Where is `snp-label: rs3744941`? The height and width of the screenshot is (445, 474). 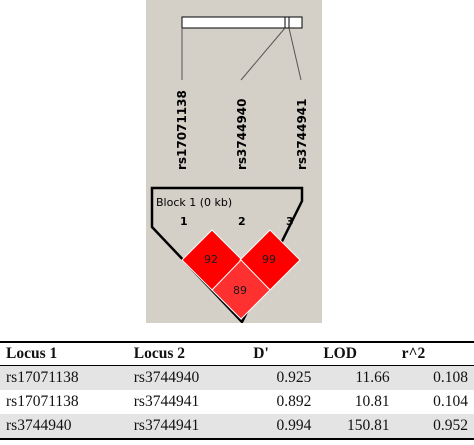
snp-label: rs3744941 is located at coordinates (302, 134).